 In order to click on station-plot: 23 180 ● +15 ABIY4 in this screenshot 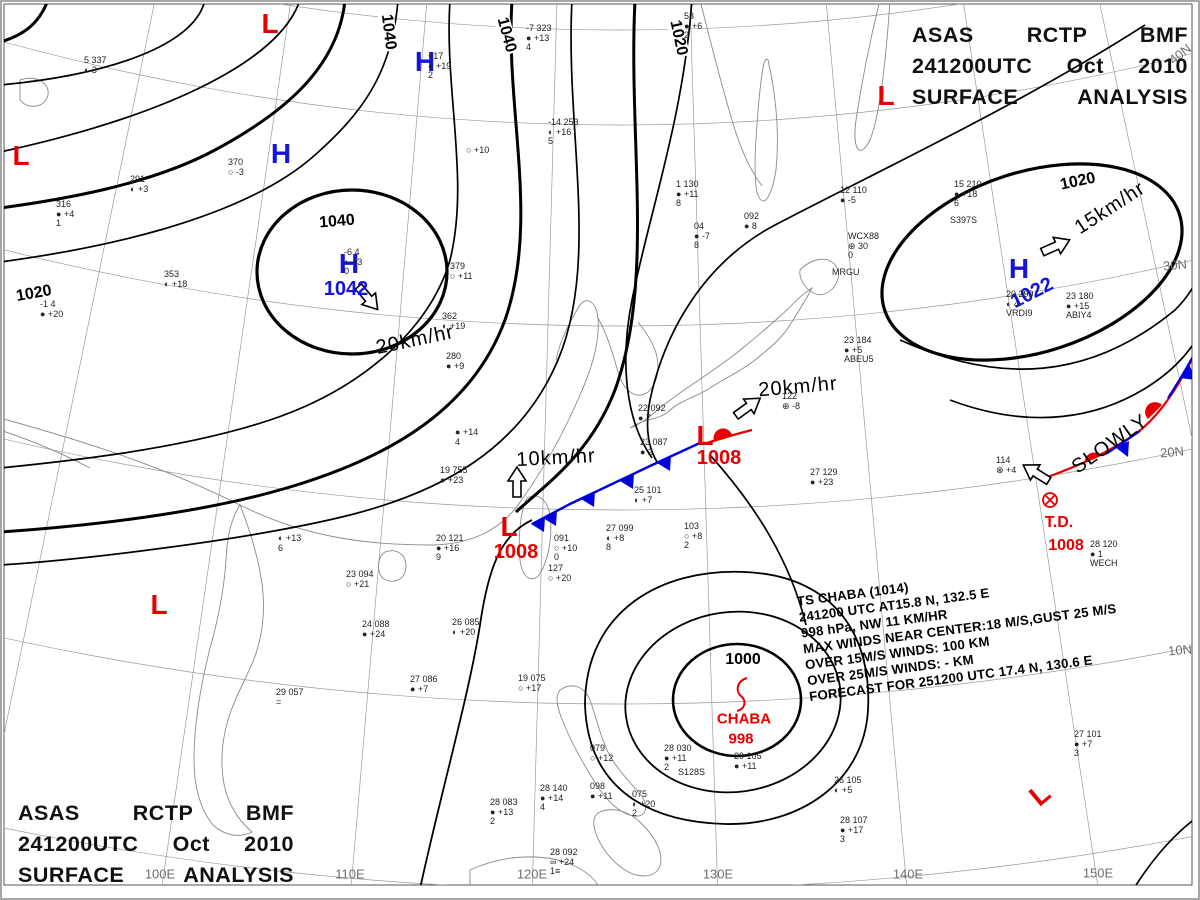, I will do `click(1080, 306)`.